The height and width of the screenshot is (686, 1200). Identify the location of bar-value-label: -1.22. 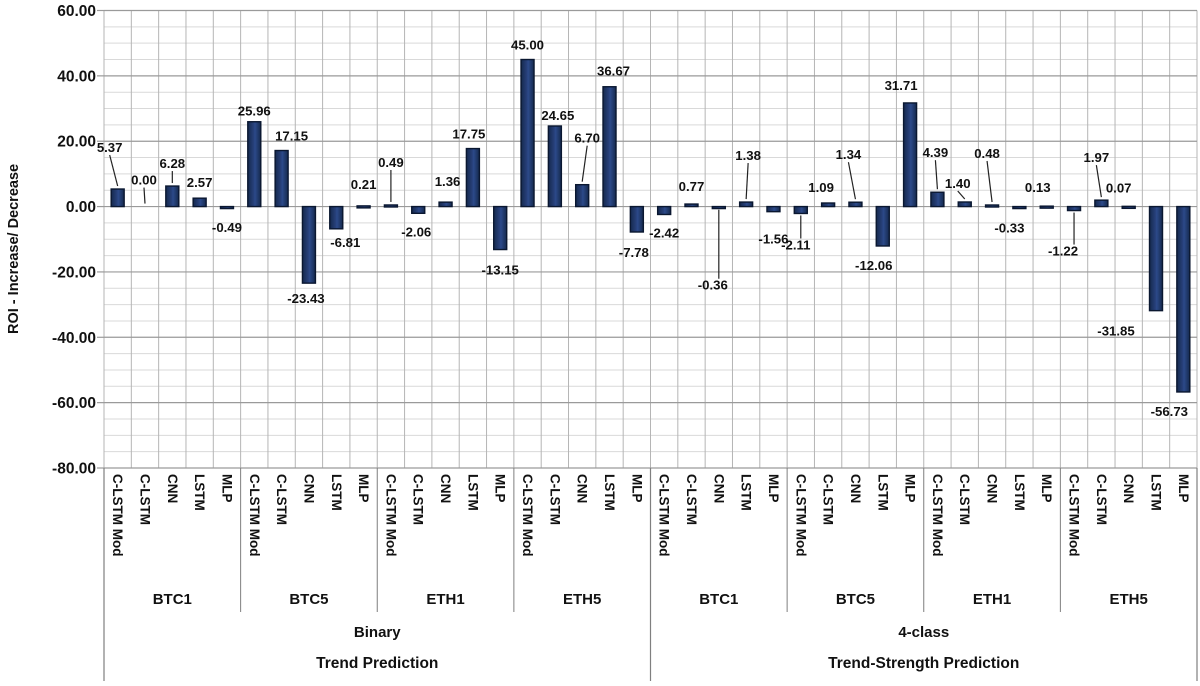
(1063, 251).